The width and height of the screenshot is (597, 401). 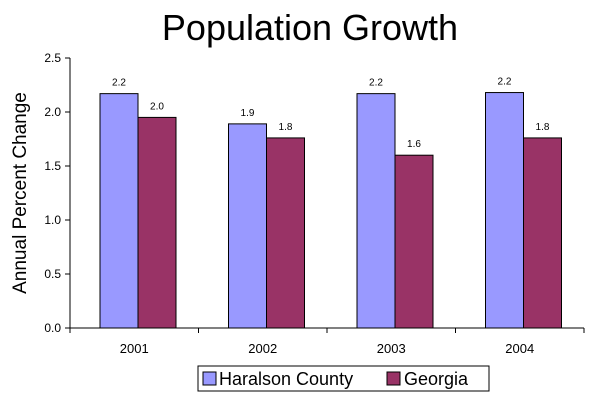 I want to click on x-tick-label: 2001, so click(x=134, y=348).